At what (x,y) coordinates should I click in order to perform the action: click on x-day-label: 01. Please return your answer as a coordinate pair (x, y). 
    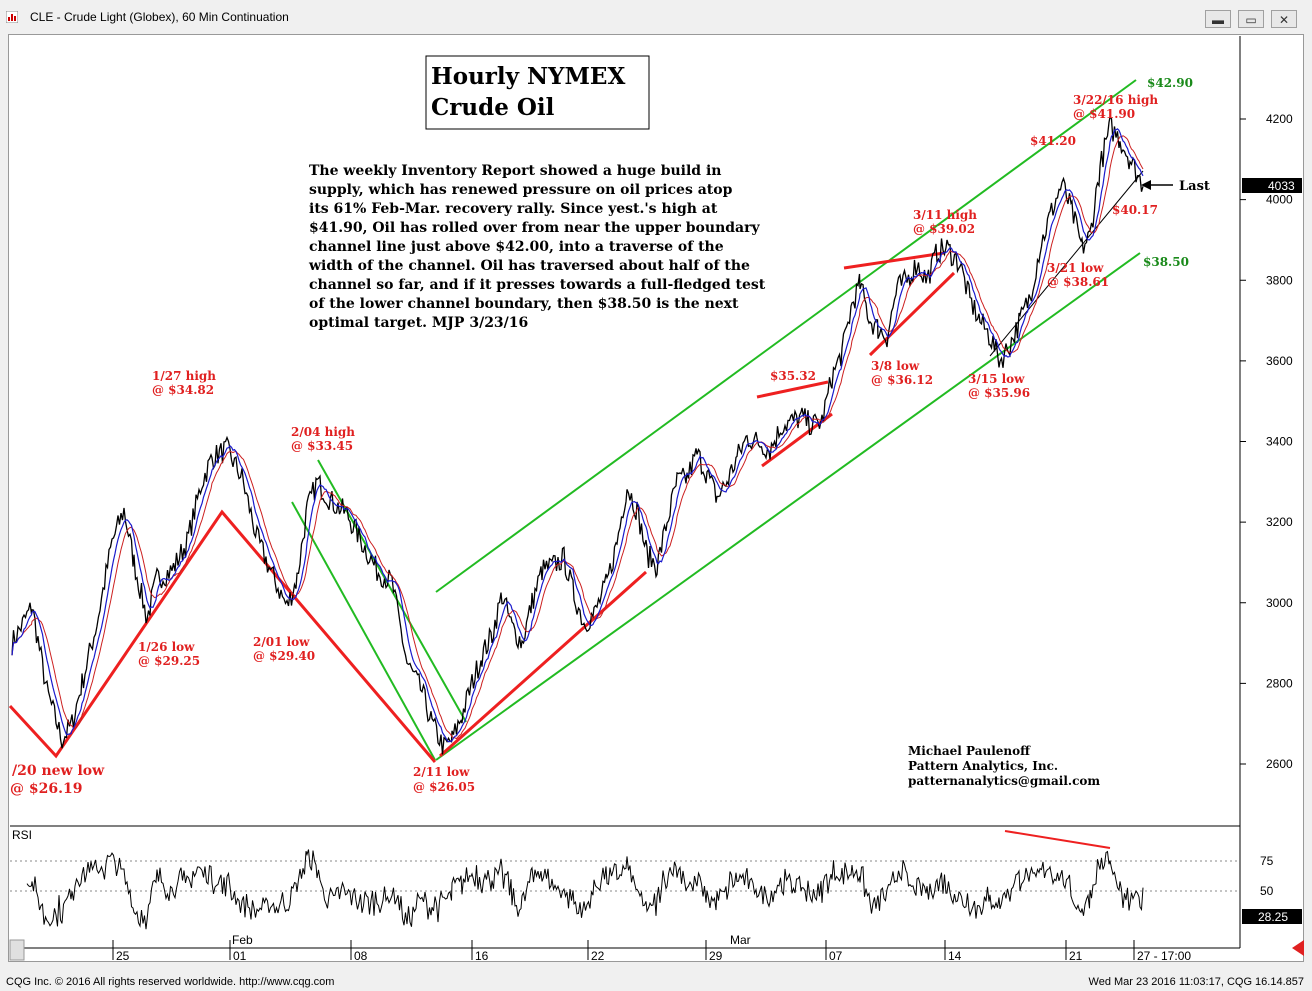
    Looking at the image, I should click on (240, 956).